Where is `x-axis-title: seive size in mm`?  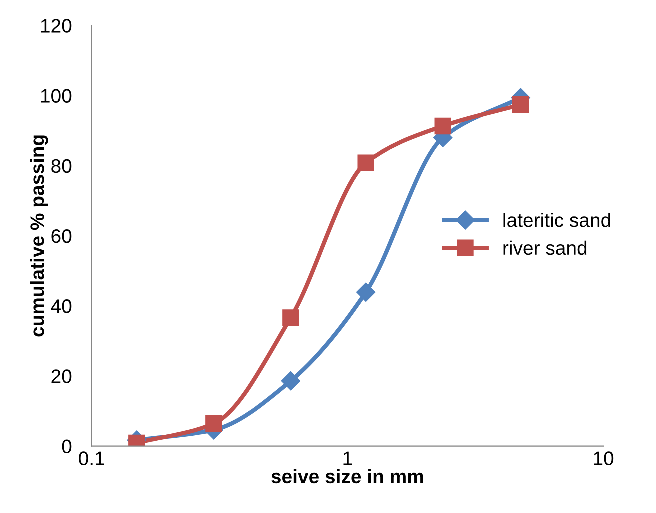 x-axis-title: seive size in mm is located at coordinates (348, 476).